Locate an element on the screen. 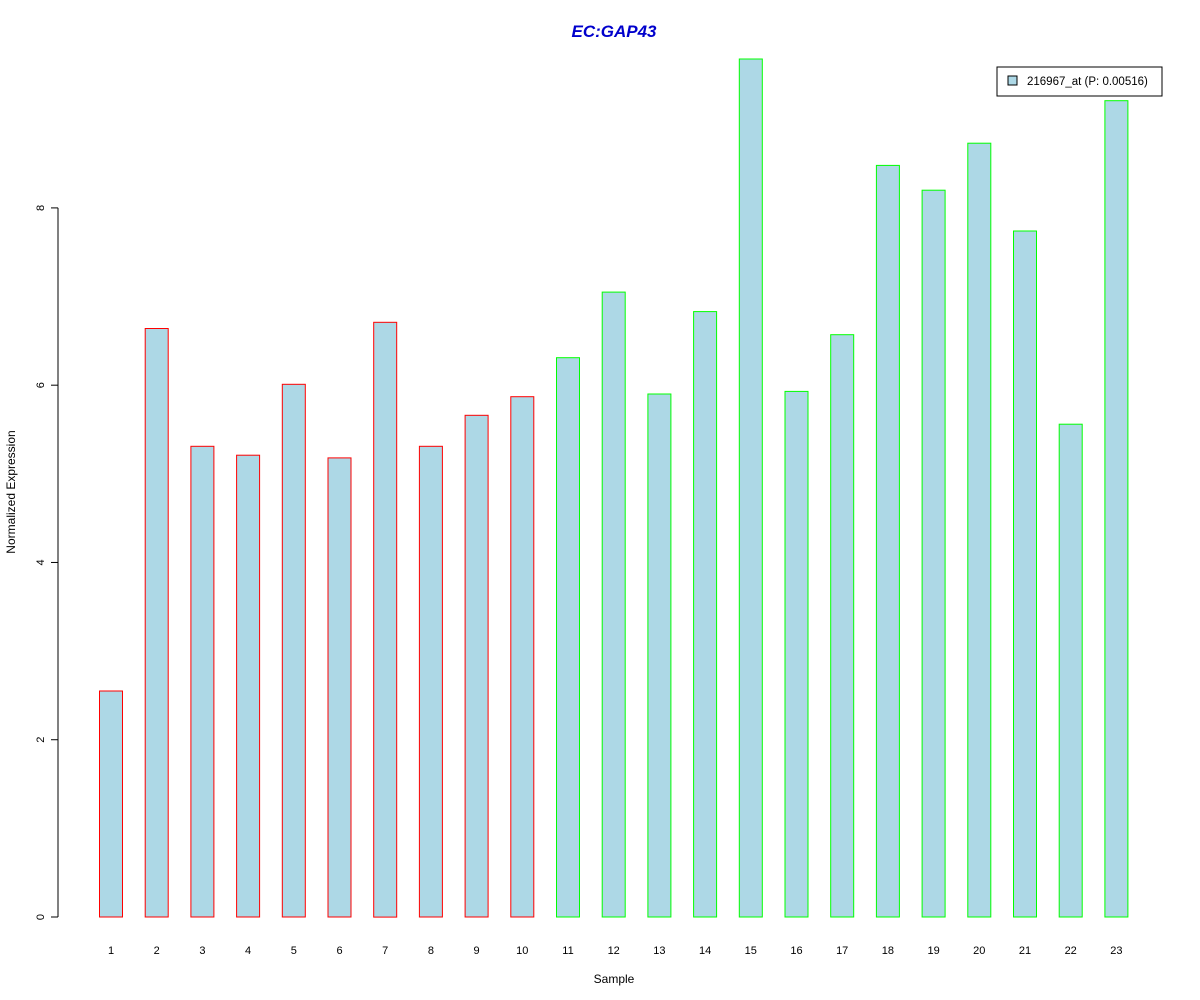 The height and width of the screenshot is (1000, 1200). y-axis-label: Normalized Expression is located at coordinates (11, 491).